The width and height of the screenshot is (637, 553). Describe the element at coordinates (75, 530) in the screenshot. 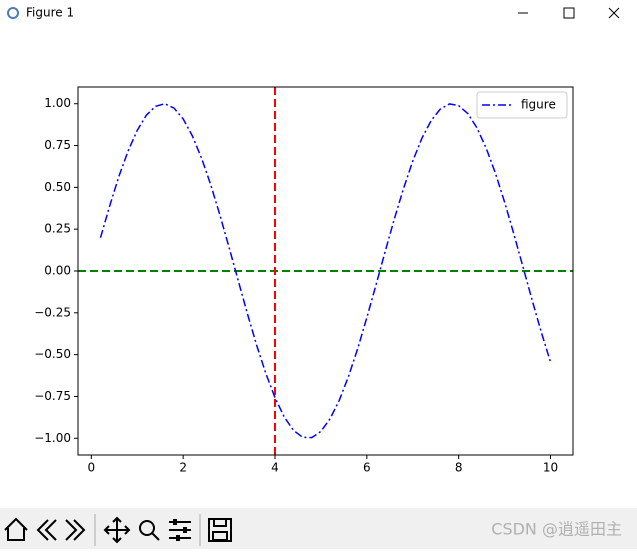

I see `forward-button` at that location.